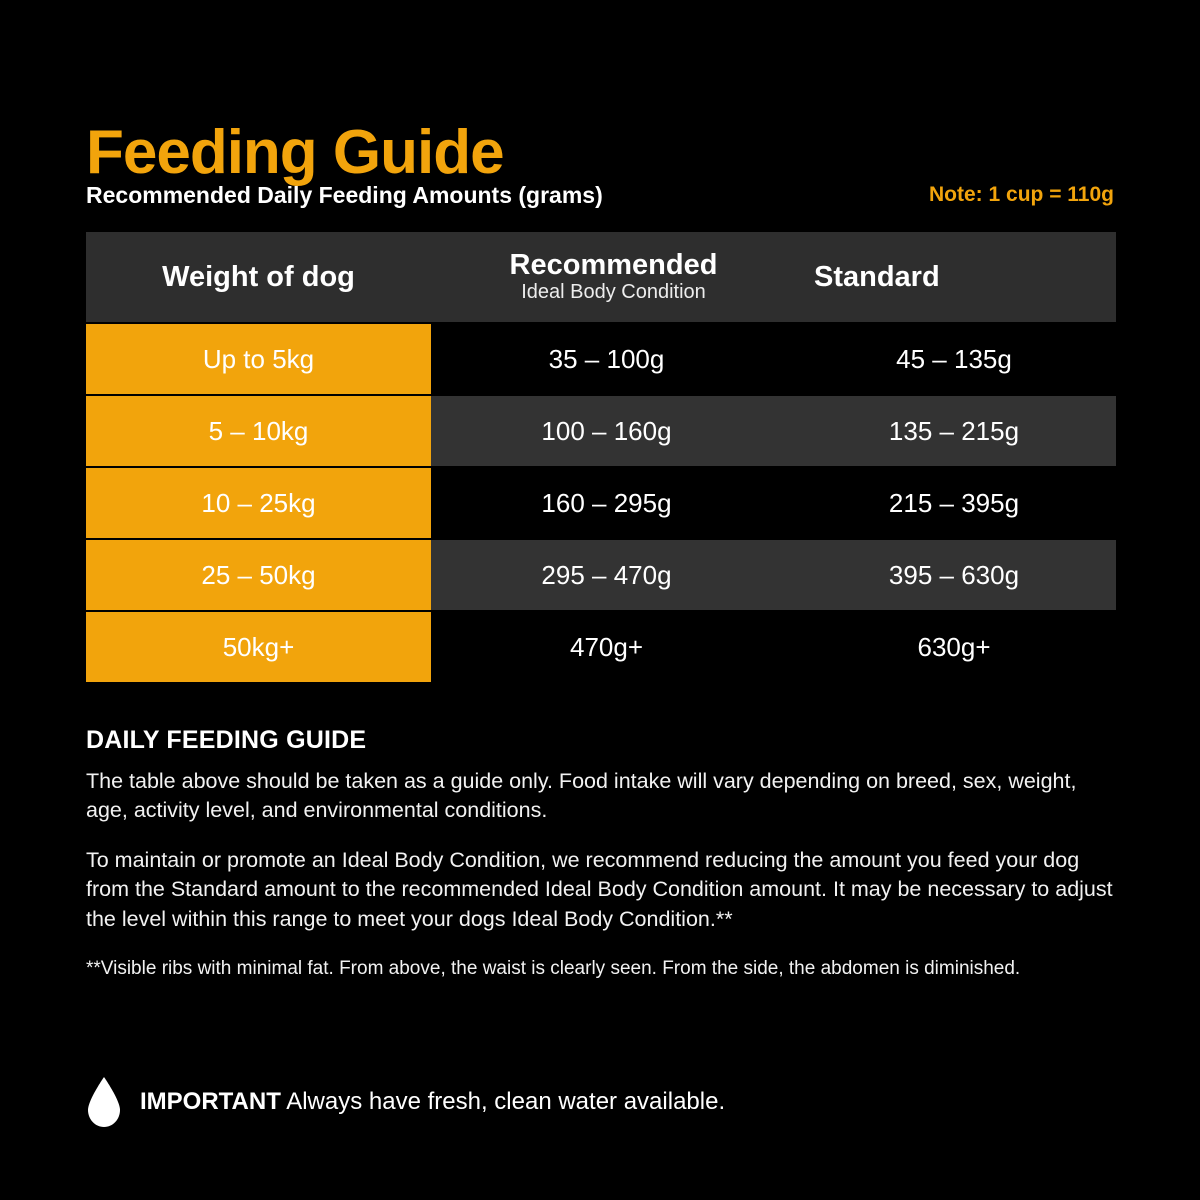  I want to click on column-header-recommended: Recommended Ideal Body Condition, so click(608, 276).